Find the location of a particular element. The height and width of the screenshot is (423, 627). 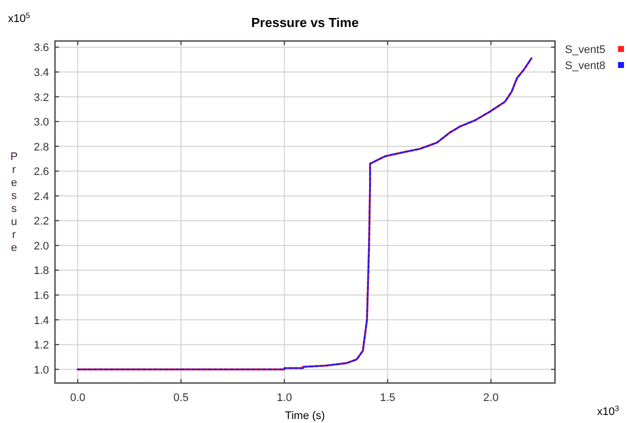

y-tick-label: 2.4 is located at coordinates (41, 196).